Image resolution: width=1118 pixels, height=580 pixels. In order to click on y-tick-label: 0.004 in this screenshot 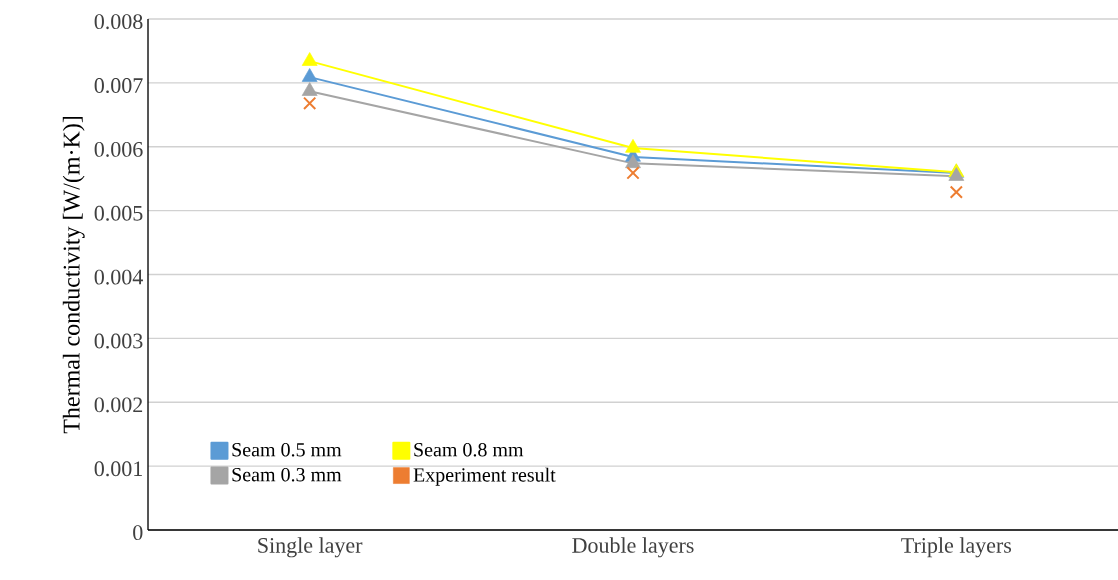, I will do `click(118, 277)`.